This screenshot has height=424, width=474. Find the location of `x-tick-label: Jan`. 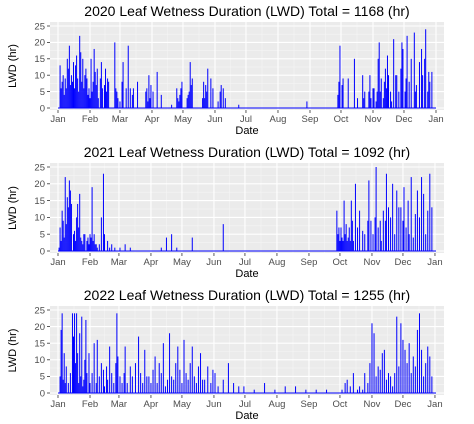

x-tick-label: Jan is located at coordinates (57, 119).